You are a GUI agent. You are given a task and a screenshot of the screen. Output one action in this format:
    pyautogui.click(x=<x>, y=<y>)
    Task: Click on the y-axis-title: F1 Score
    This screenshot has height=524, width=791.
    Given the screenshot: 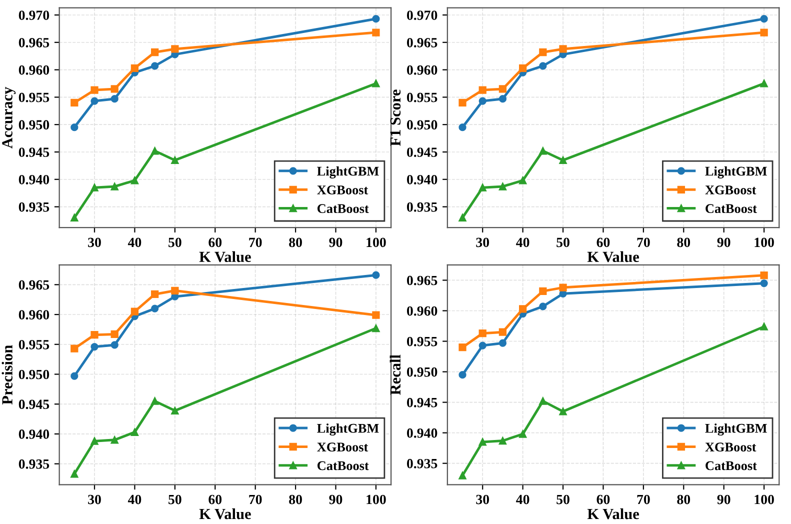 What is the action you would take?
    pyautogui.click(x=395, y=118)
    